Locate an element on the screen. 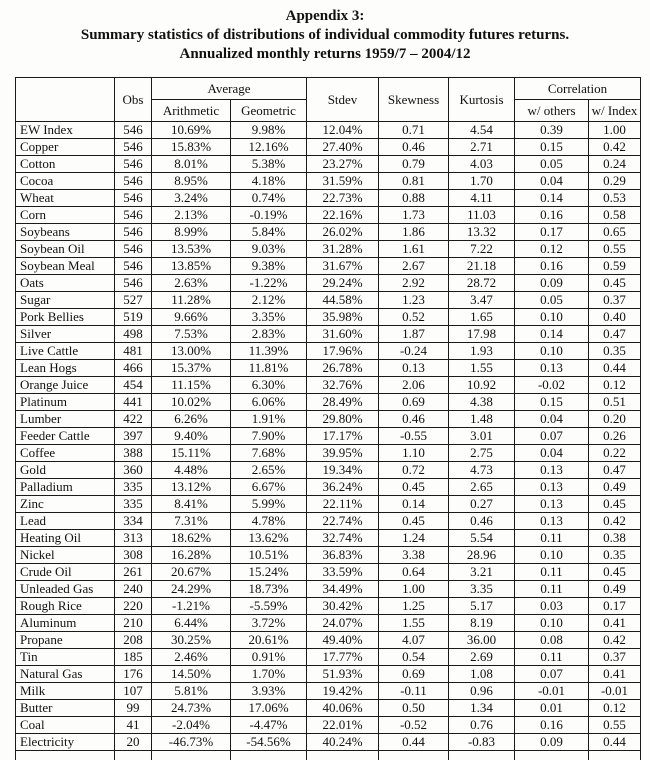 This screenshot has height=760, width=650. w-index-cell: 0.20 is located at coordinates (615, 419).